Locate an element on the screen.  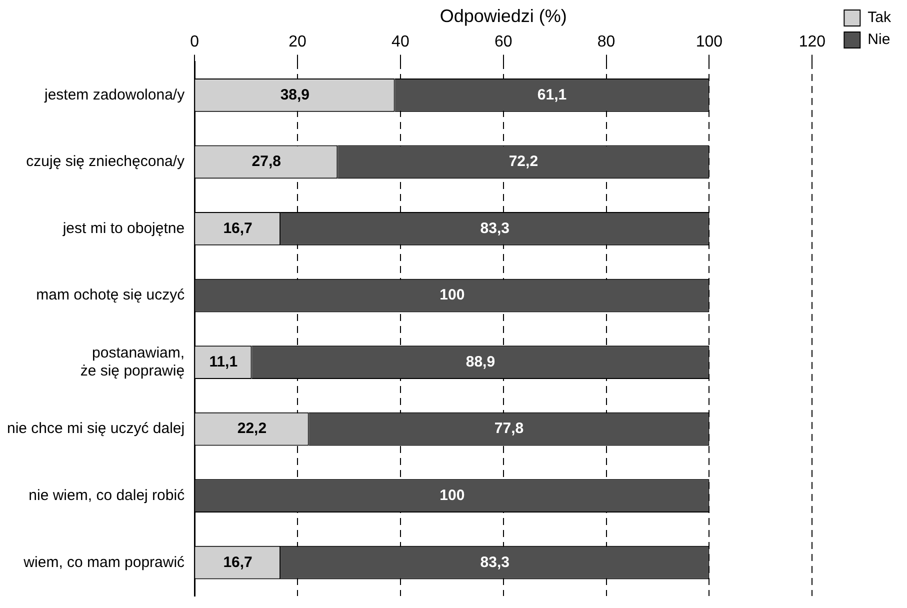
data-label: 77,8 is located at coordinates (509, 429).